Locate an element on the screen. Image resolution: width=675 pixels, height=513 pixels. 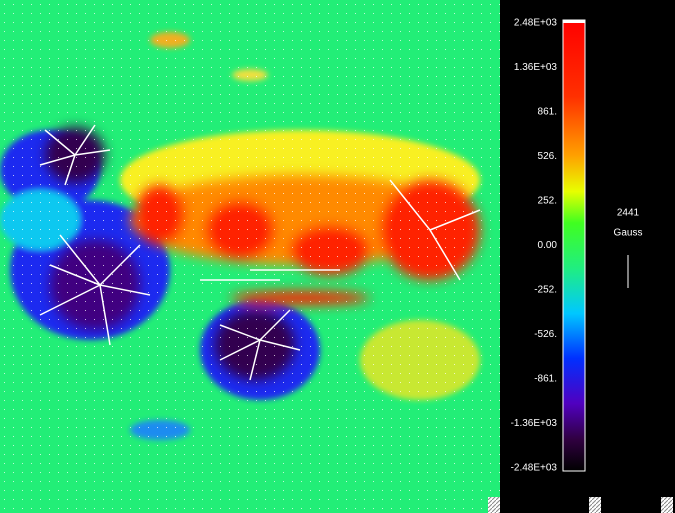
scale-unit: Gauss is located at coordinates (628, 233).